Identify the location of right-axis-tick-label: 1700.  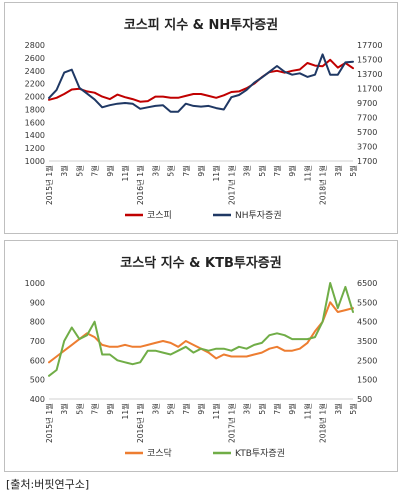
(367, 161).